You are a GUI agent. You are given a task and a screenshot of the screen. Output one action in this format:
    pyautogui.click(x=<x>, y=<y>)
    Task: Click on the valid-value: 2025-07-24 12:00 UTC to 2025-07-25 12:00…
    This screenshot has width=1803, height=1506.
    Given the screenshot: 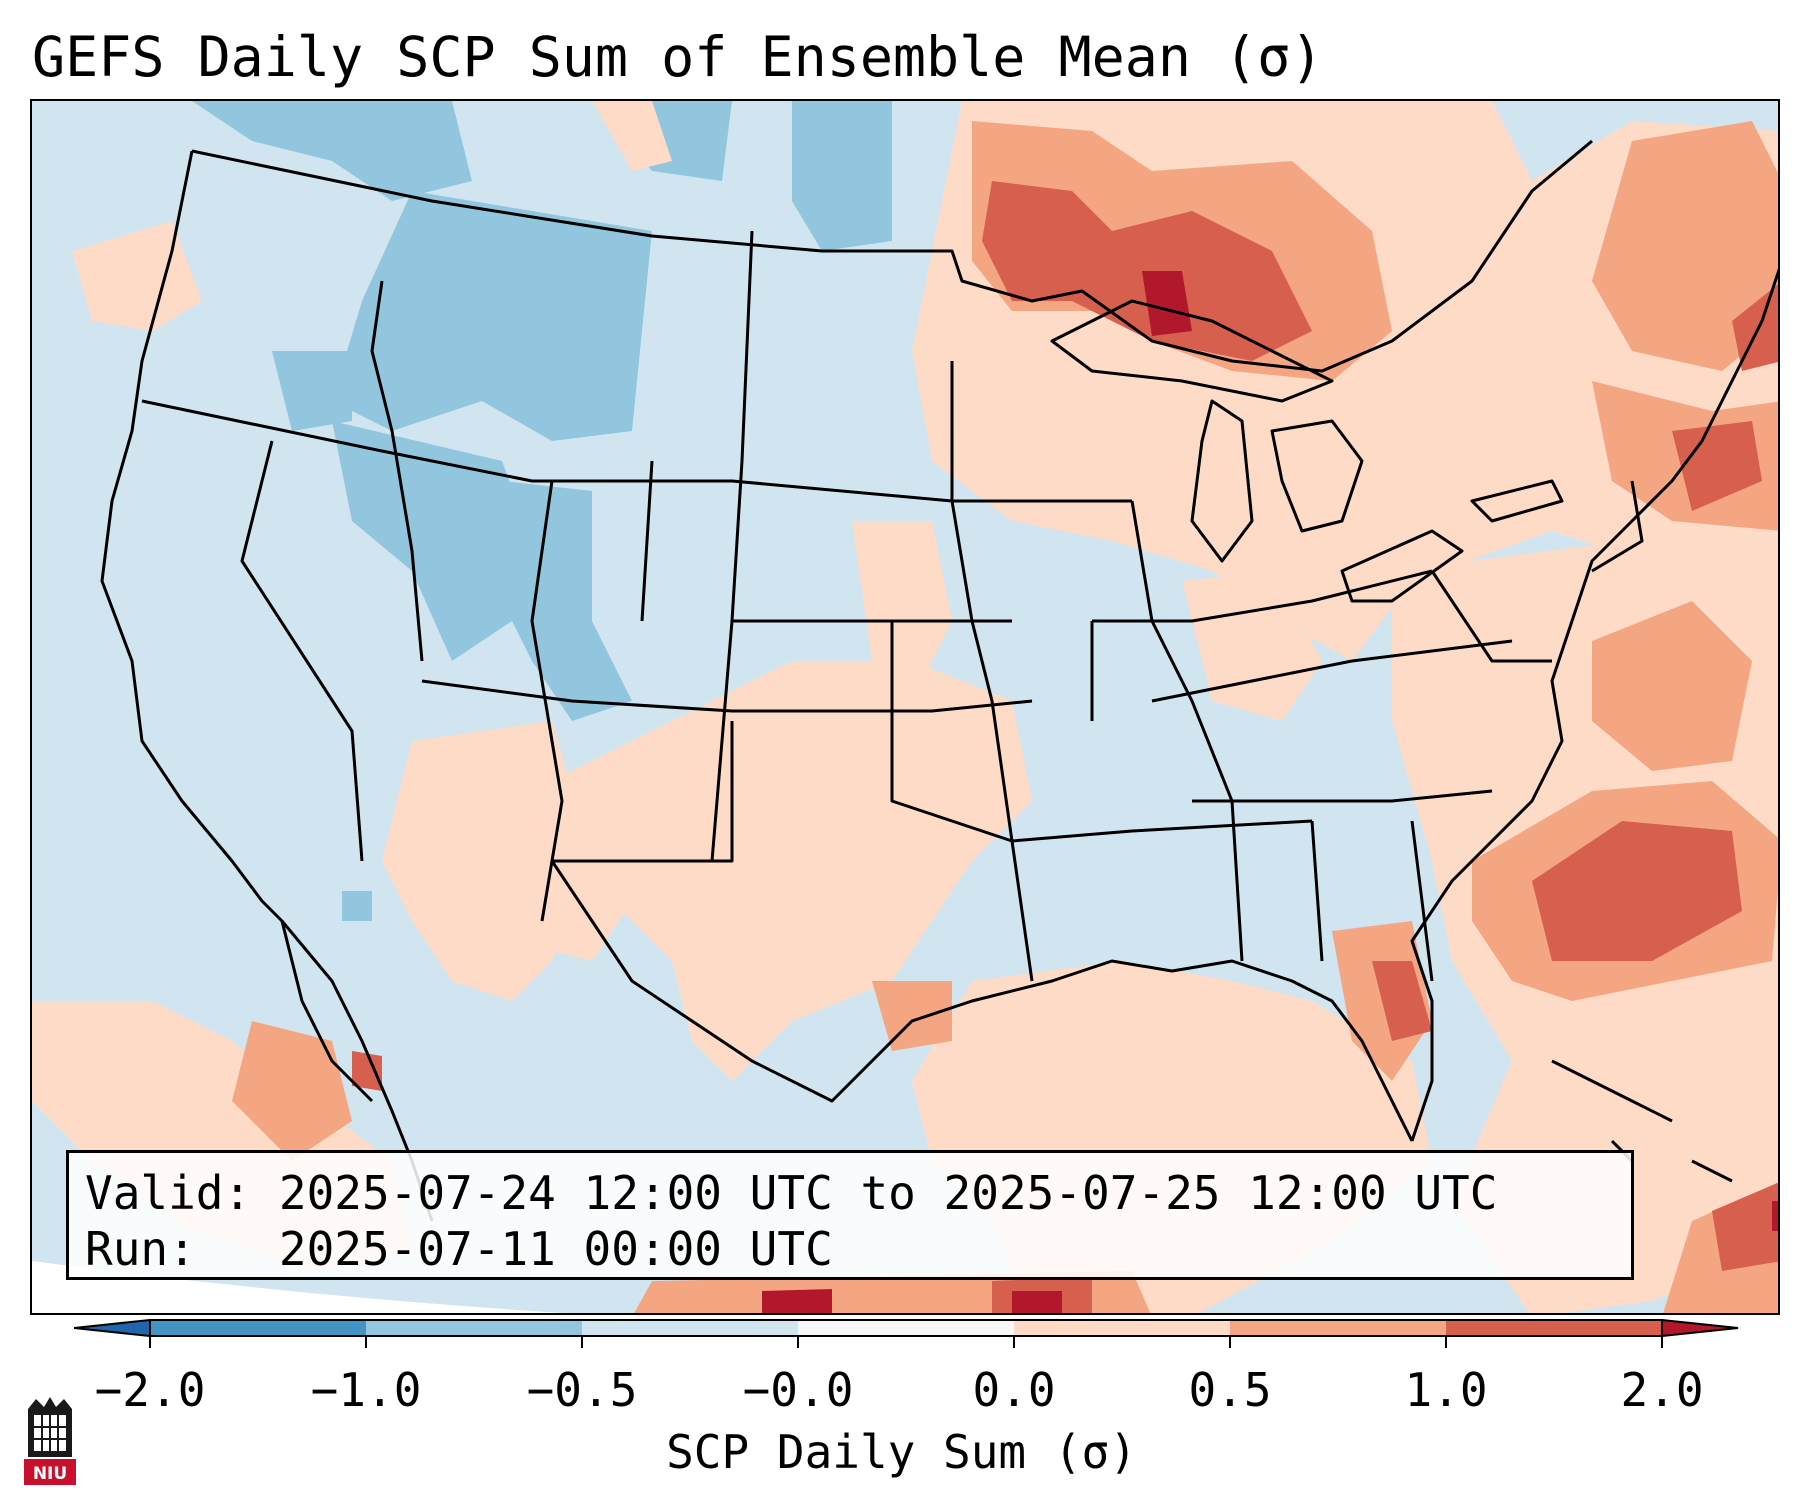 What is the action you would take?
    pyautogui.click(x=888, y=1193)
    